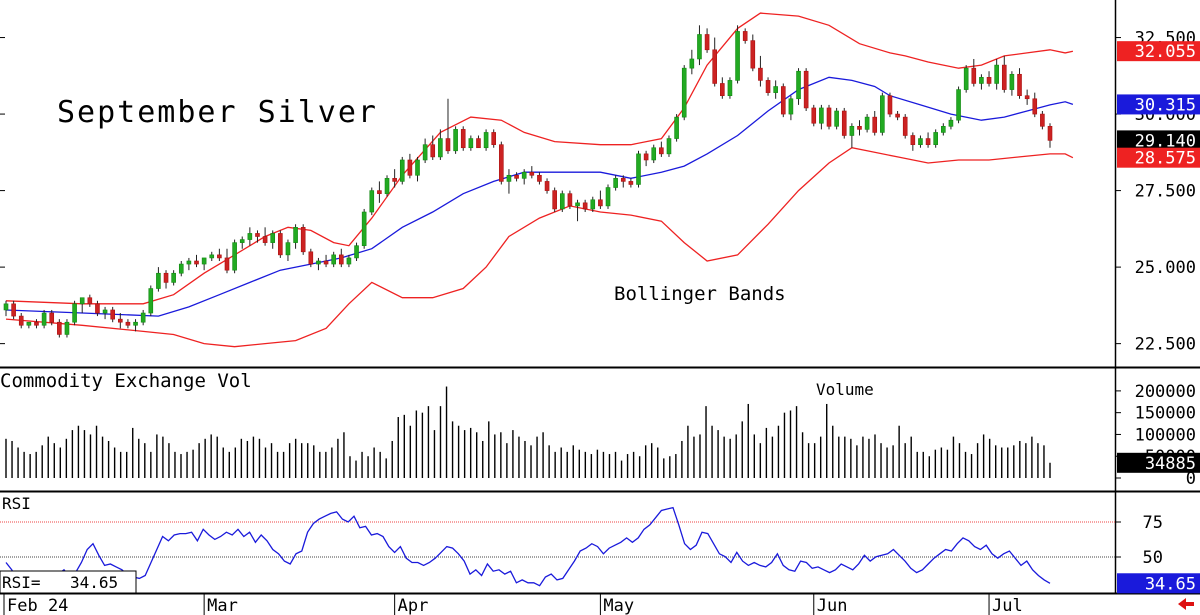 This screenshot has height=615, width=1200. Describe the element at coordinates (1165, 52) in the screenshot. I see `price-tag-label: 32.055` at that location.